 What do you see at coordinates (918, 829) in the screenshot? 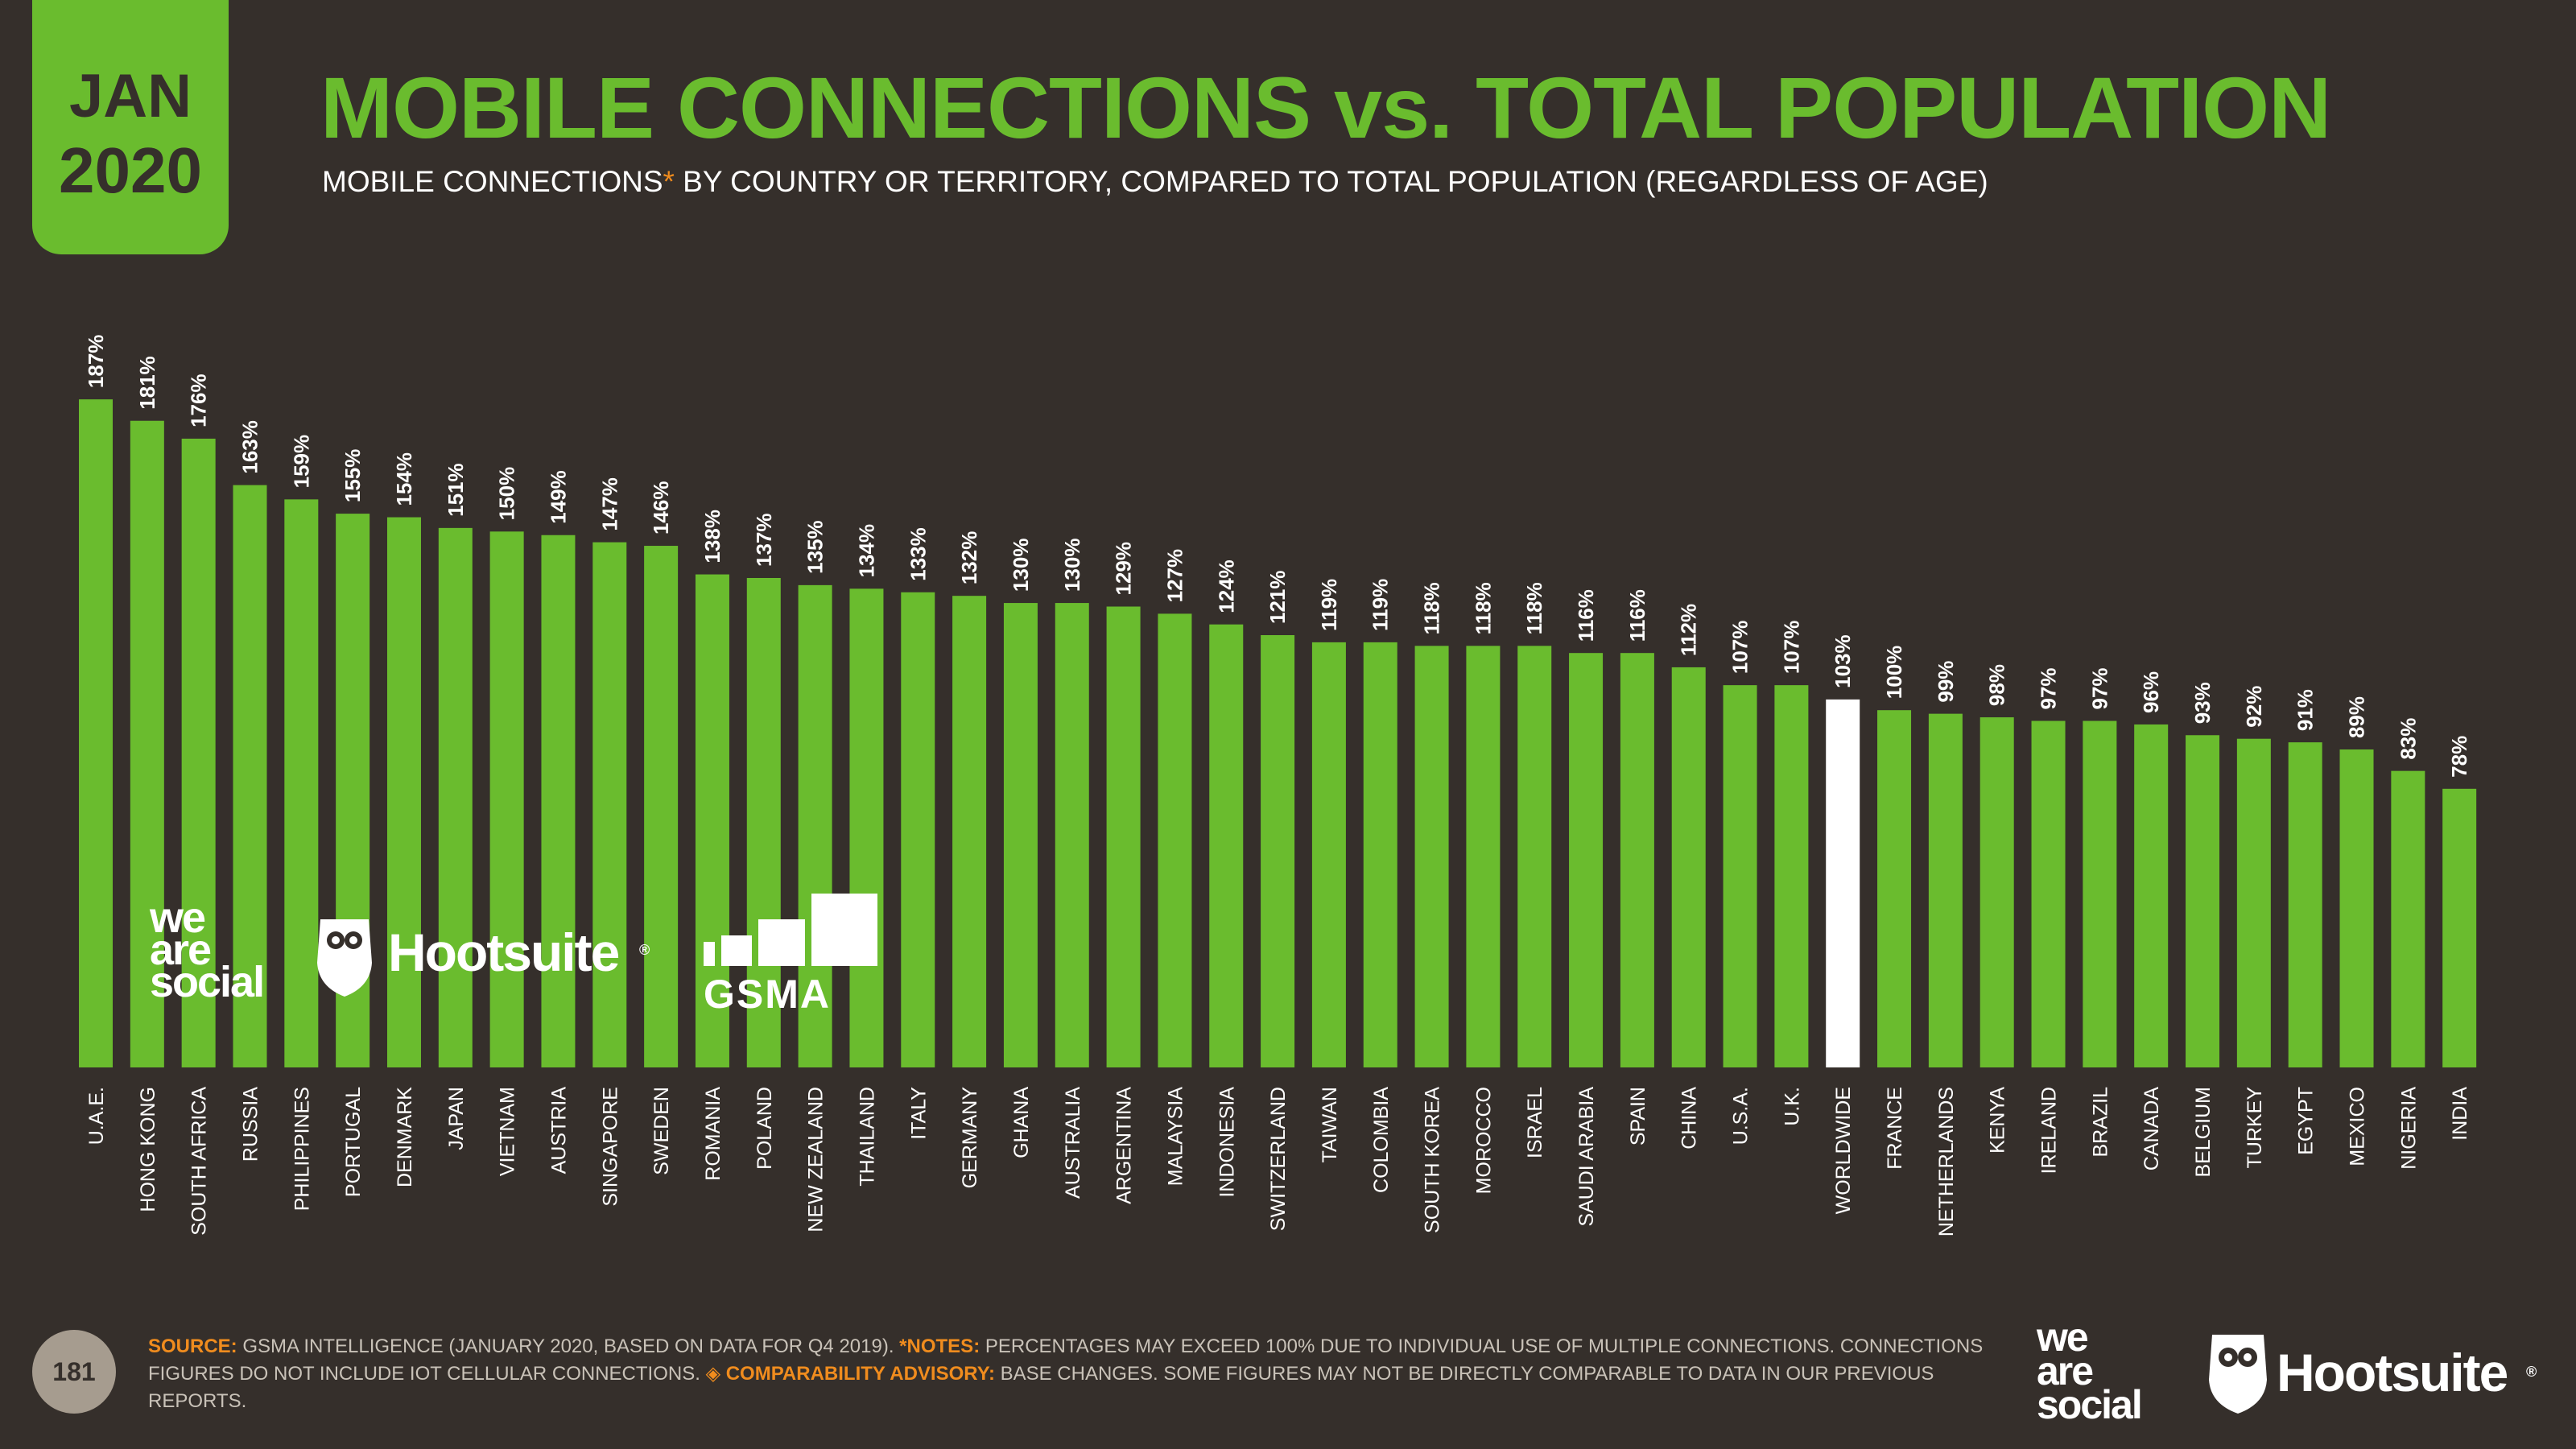
I see `bar-italy` at bounding box center [918, 829].